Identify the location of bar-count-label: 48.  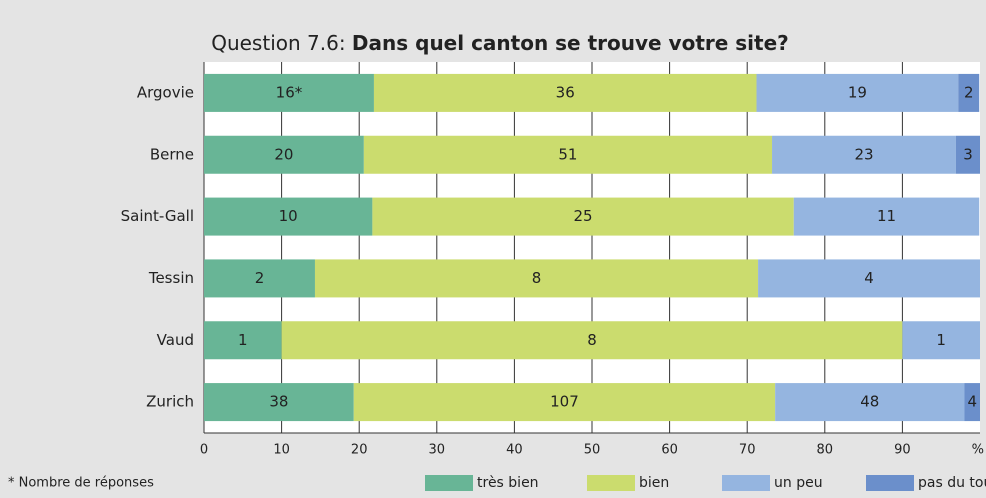
(869, 402).